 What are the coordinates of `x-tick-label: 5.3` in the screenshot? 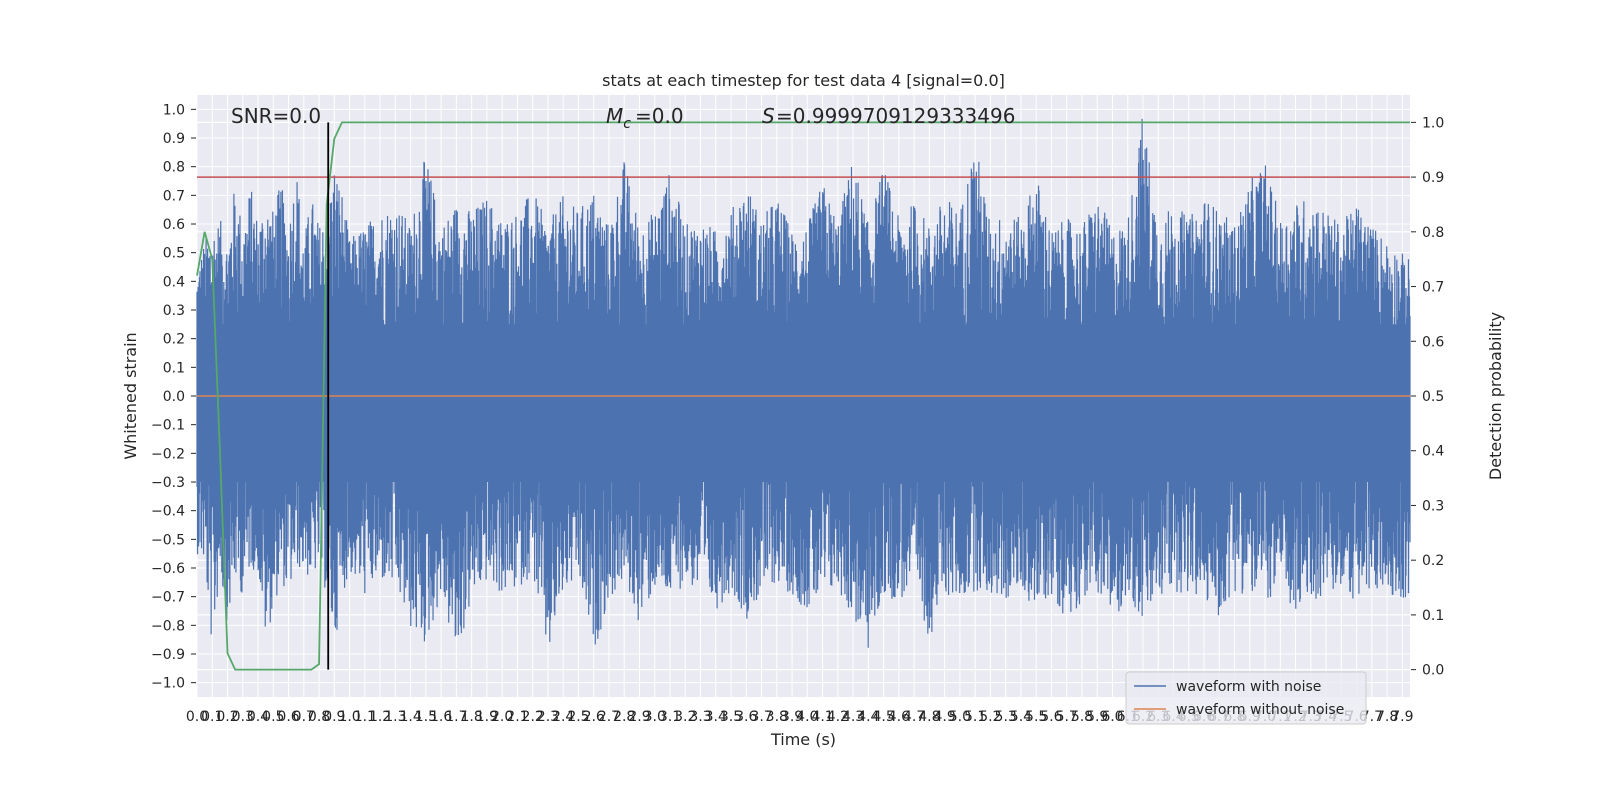 It's located at (1006, 717).